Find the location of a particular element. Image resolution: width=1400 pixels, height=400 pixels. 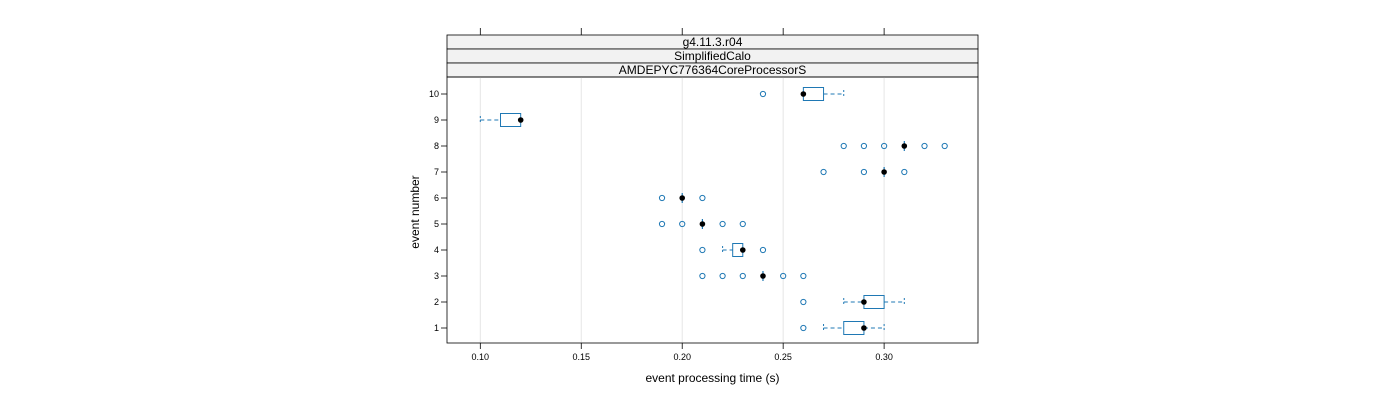

x-tick-label: 0.20 is located at coordinates (682, 357).